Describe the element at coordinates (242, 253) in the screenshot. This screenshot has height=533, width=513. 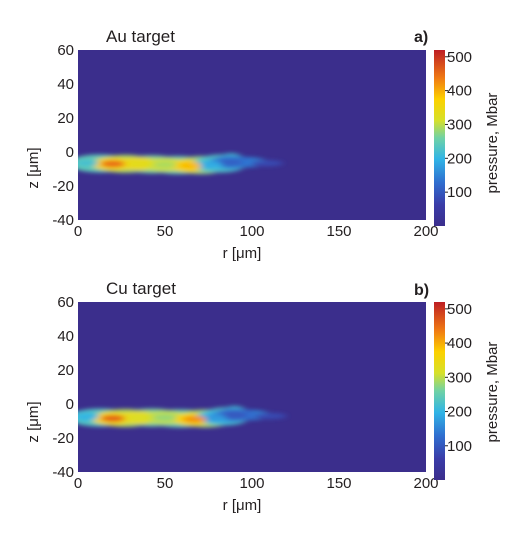
I see `x-axis-label-a: r [μm]` at that location.